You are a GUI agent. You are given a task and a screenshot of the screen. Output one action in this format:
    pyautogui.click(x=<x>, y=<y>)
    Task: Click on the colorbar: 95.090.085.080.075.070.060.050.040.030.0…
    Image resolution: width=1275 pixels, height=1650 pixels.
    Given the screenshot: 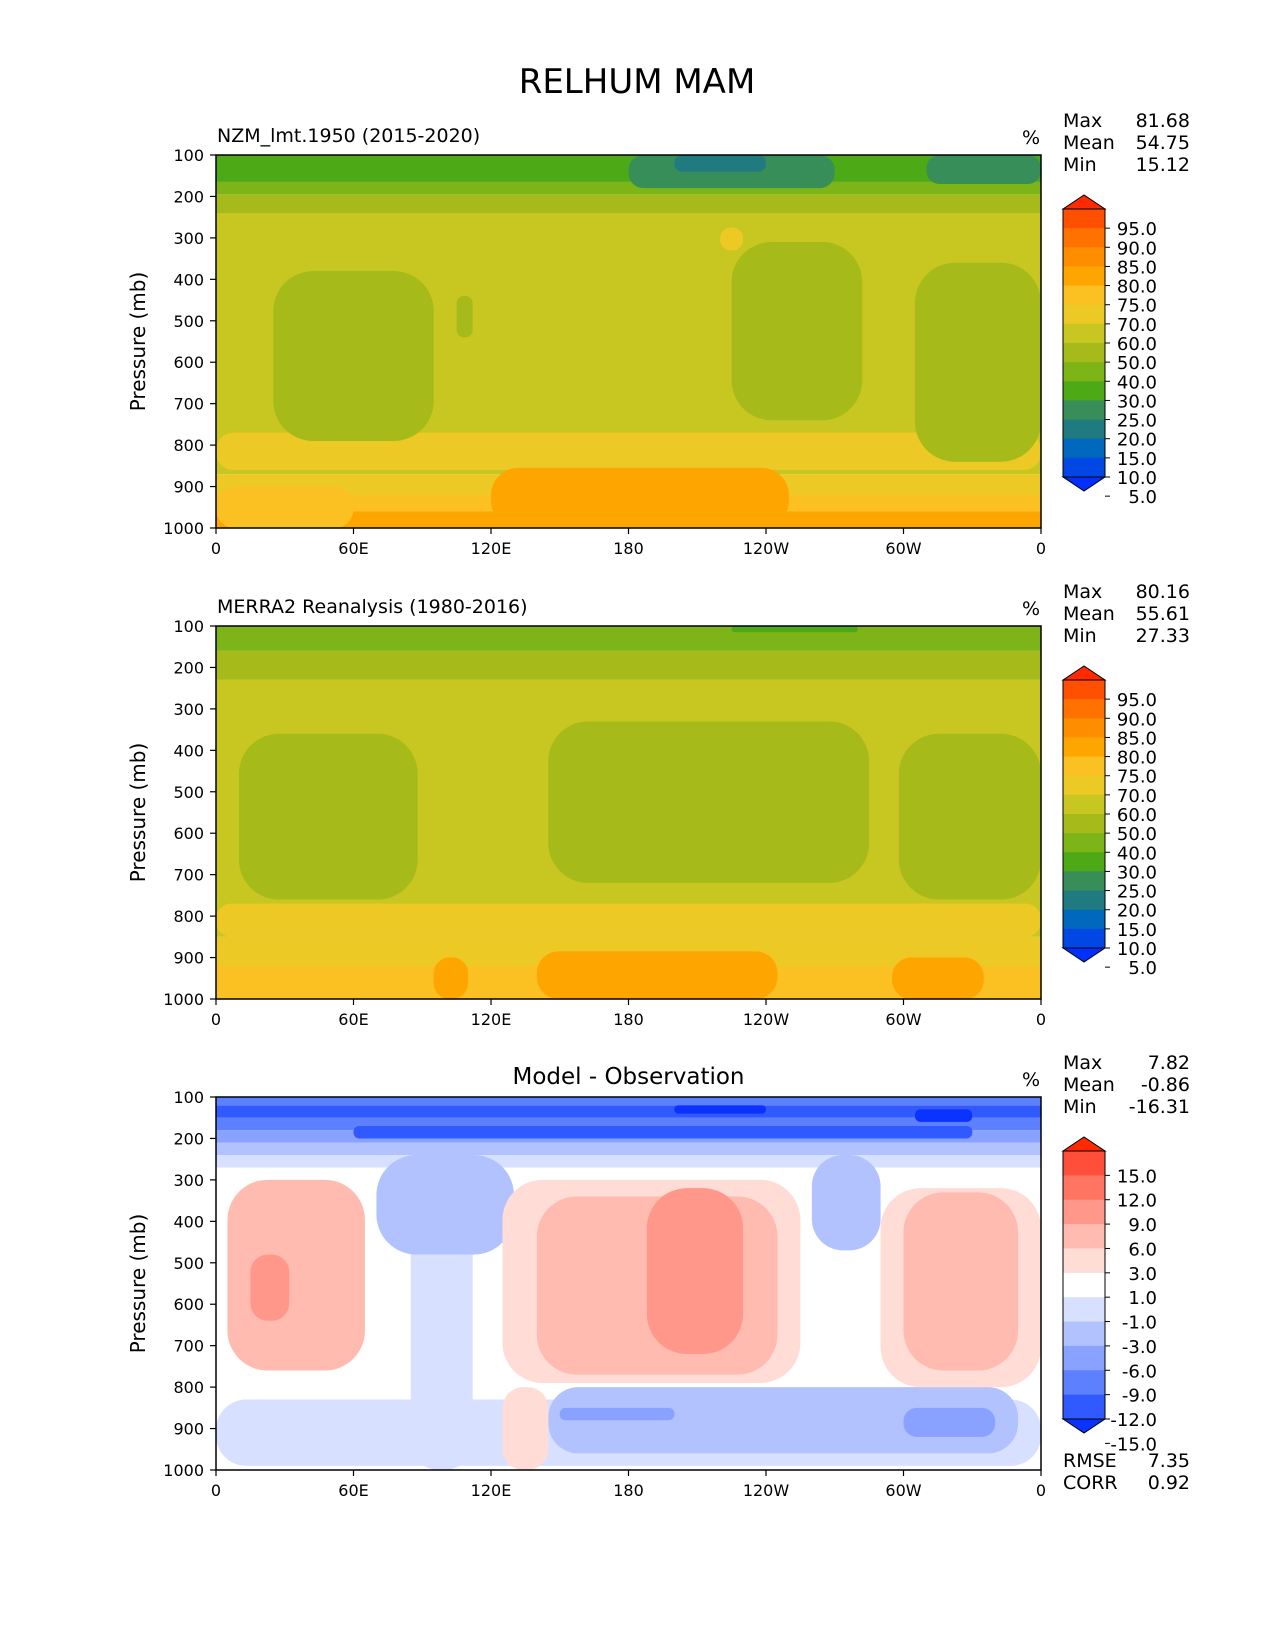 What is the action you would take?
    pyautogui.click(x=1109, y=822)
    